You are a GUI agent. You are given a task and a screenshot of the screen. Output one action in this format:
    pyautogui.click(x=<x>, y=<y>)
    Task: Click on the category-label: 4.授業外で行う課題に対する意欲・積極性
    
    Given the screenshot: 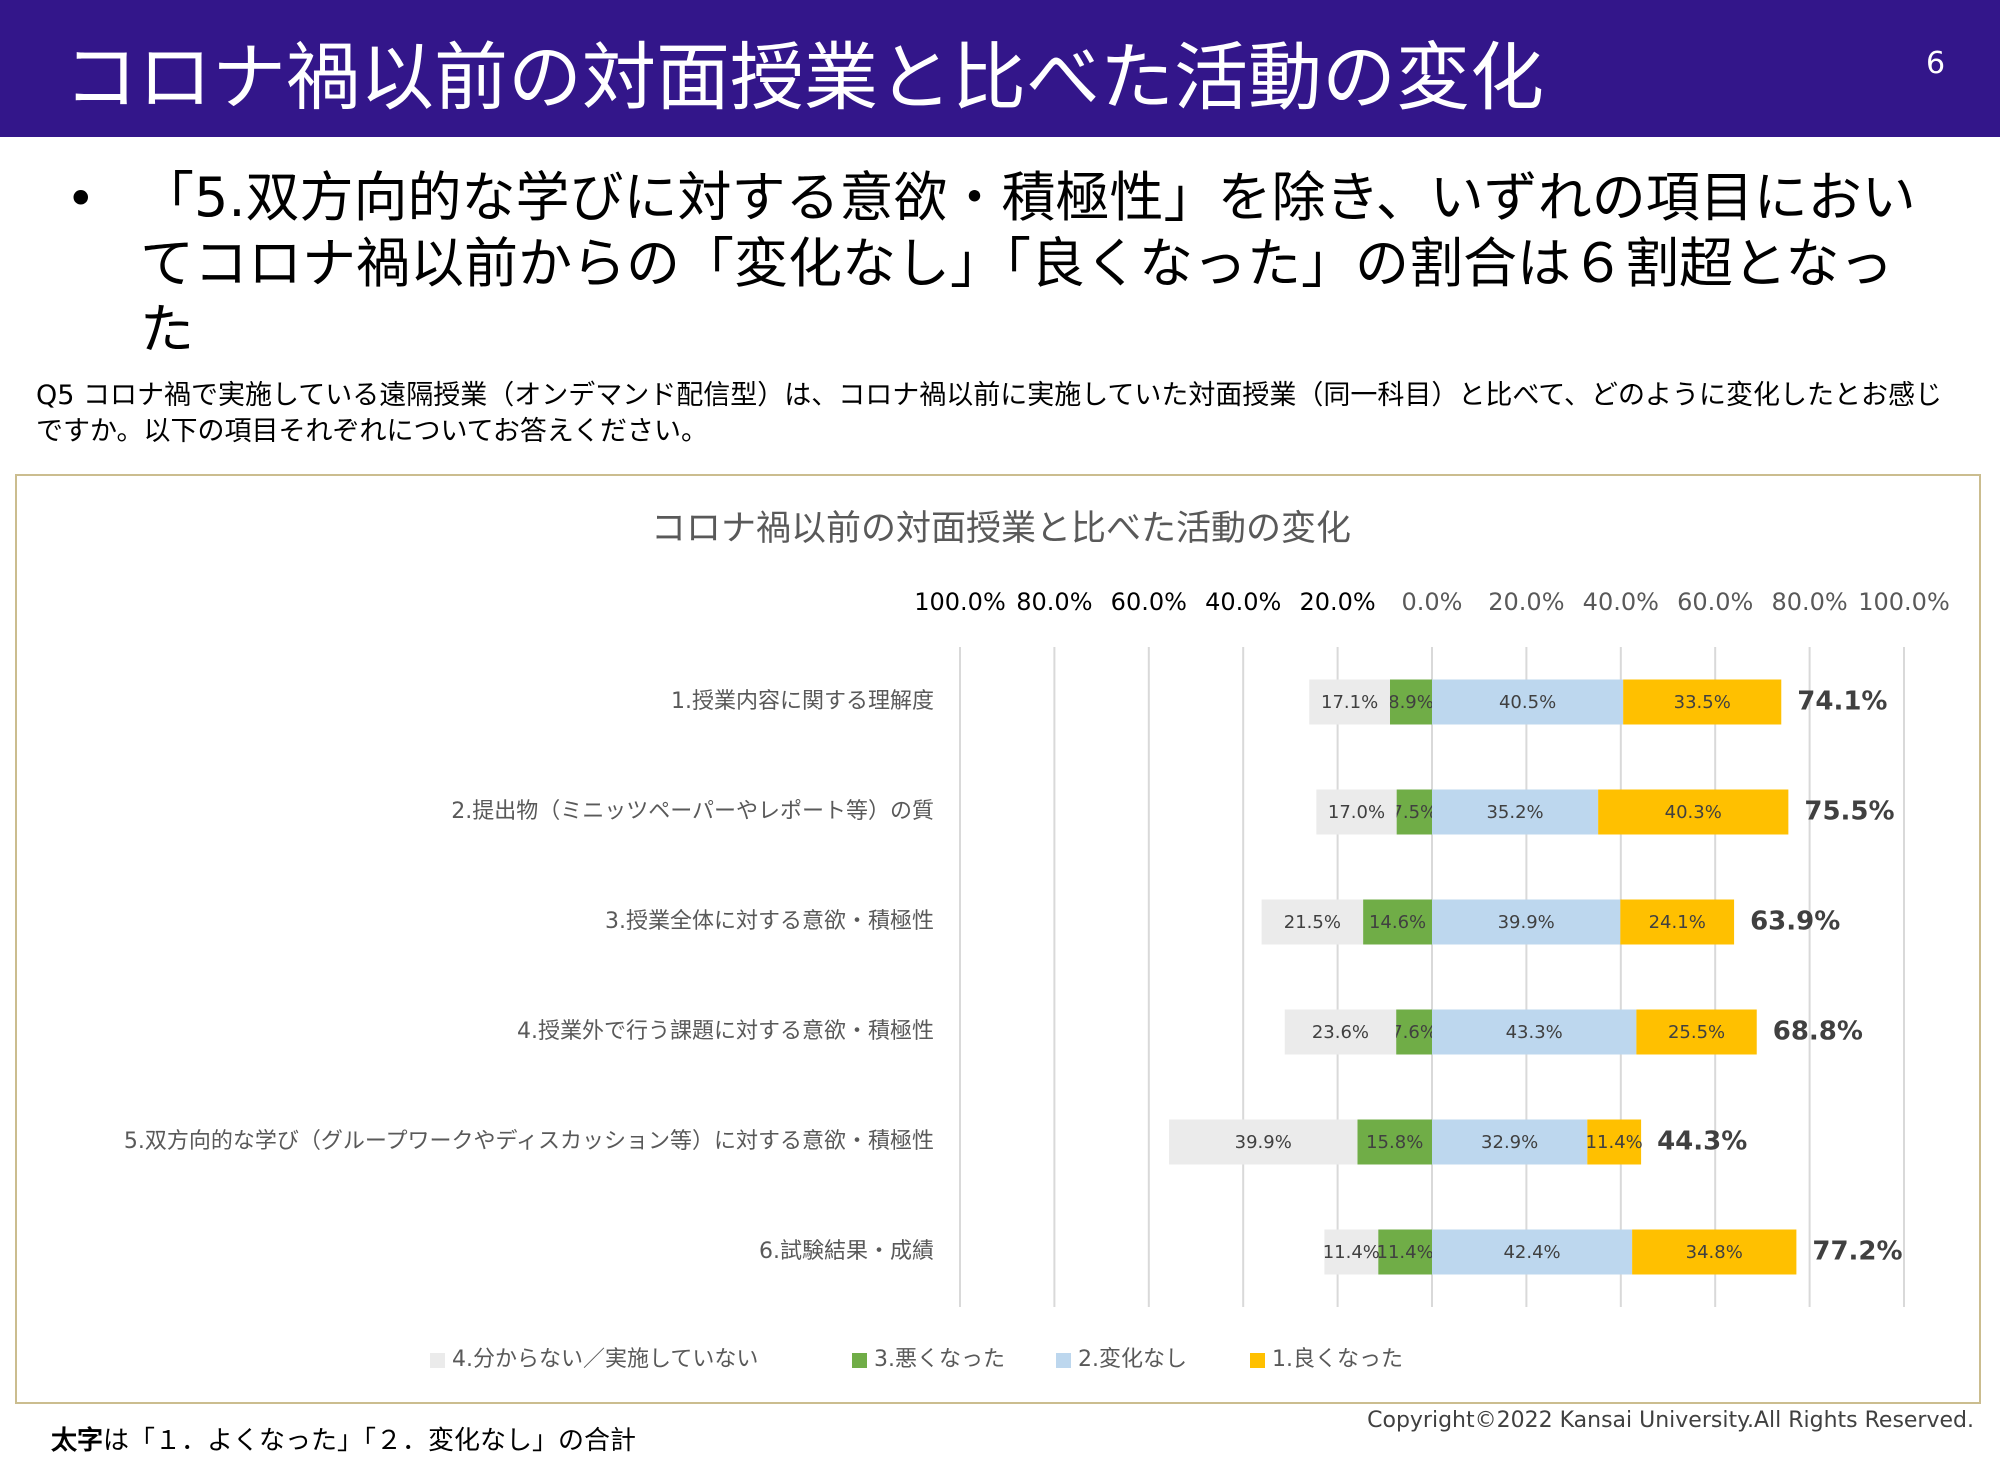 What is the action you would take?
    pyautogui.click(x=725, y=1031)
    